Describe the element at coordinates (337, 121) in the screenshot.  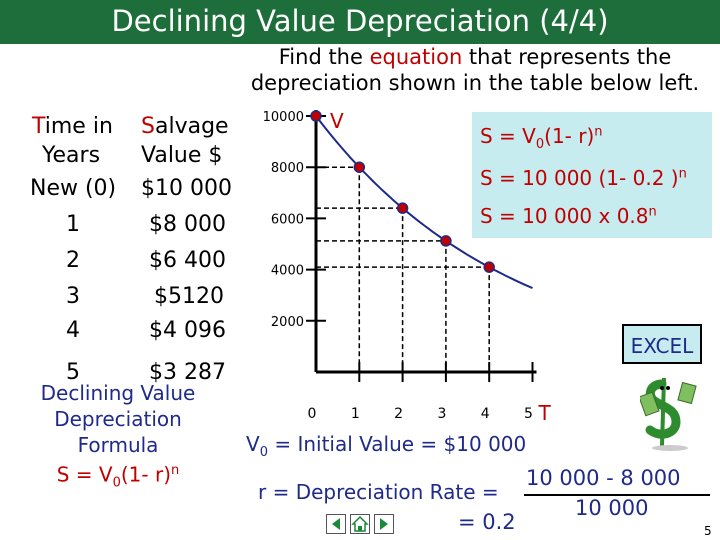
I see `y-axis-label: V` at that location.